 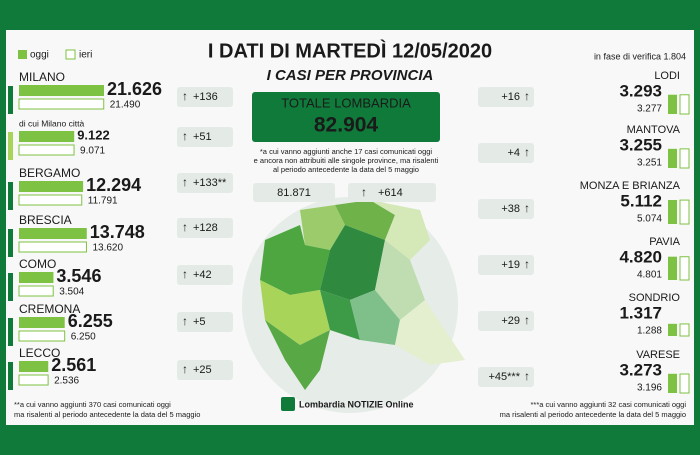 What do you see at coordinates (70, 54) in the screenshot?
I see `legend-swatch-yesterday` at bounding box center [70, 54].